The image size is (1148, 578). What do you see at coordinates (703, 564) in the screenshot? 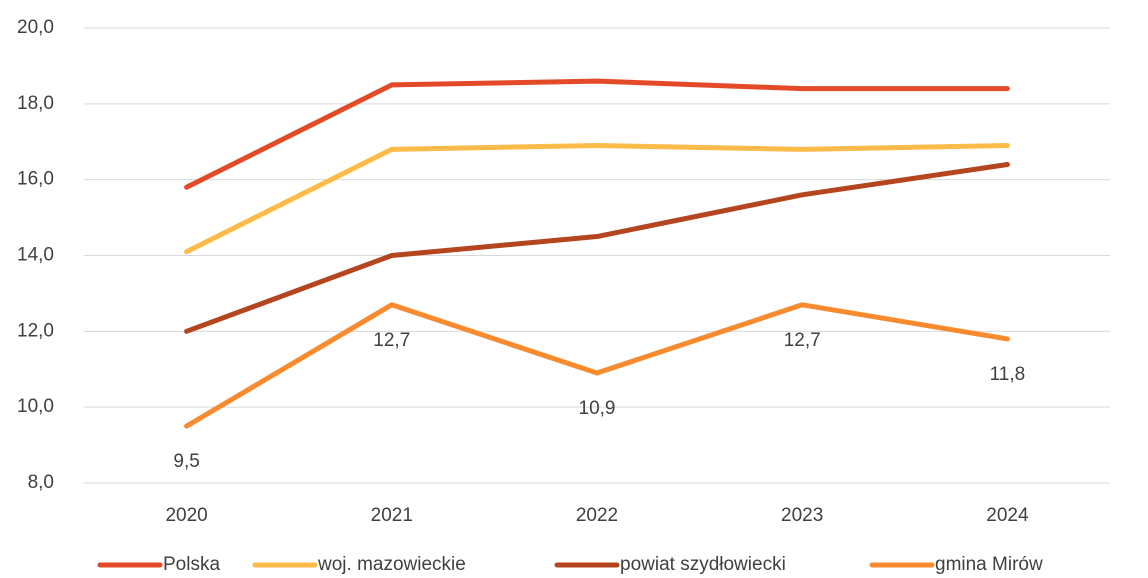
I see `legend-label: powiat szydłowiecki` at bounding box center [703, 564].